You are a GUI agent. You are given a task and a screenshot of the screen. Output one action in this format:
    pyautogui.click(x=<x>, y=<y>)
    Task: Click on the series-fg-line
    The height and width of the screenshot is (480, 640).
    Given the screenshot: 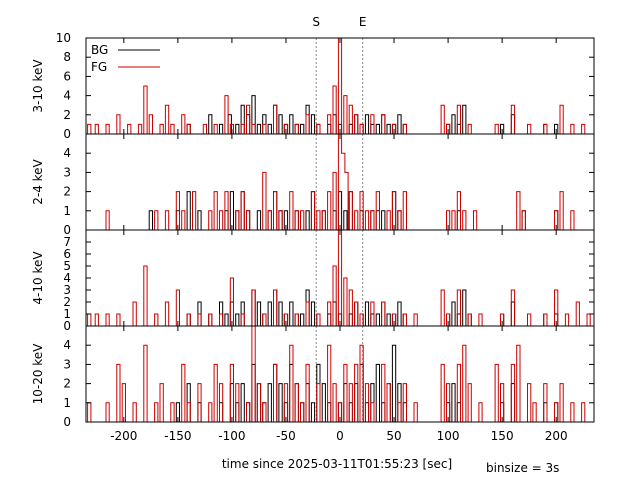 What is the action you would take?
    pyautogui.click(x=340, y=181)
    